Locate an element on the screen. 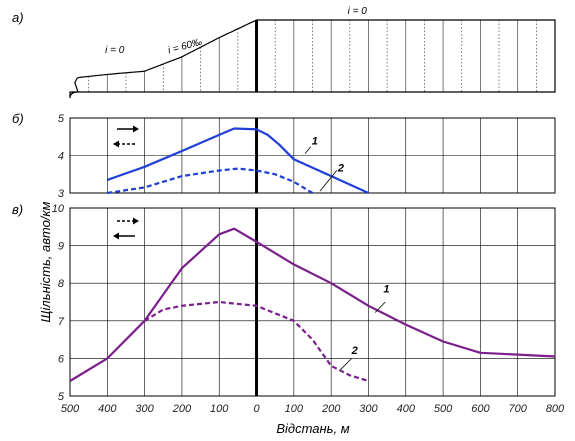 This screenshot has width=575, height=441. x-tick-label: 0 is located at coordinates (256, 409).